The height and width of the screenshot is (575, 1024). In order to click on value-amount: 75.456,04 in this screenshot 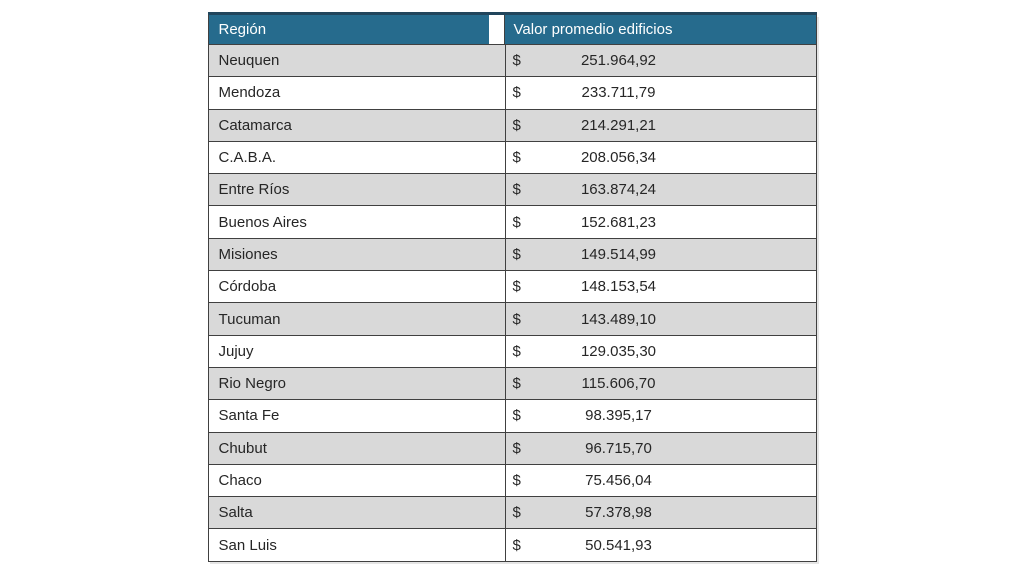, I will do `click(618, 480)`.